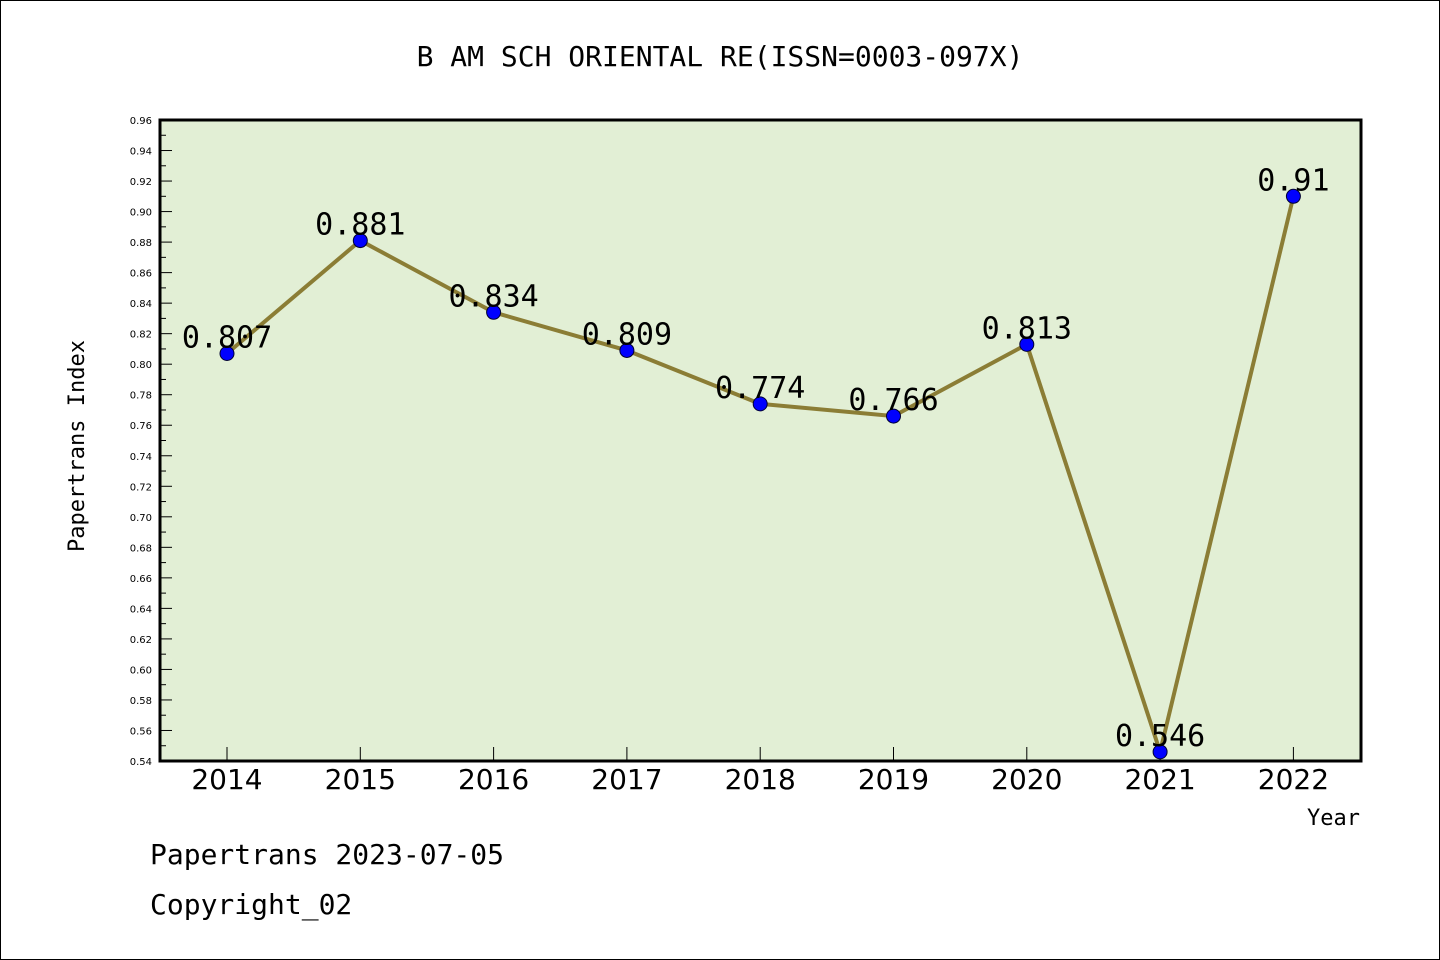  What do you see at coordinates (360, 225) in the screenshot?
I see `data-label: 0.881` at bounding box center [360, 225].